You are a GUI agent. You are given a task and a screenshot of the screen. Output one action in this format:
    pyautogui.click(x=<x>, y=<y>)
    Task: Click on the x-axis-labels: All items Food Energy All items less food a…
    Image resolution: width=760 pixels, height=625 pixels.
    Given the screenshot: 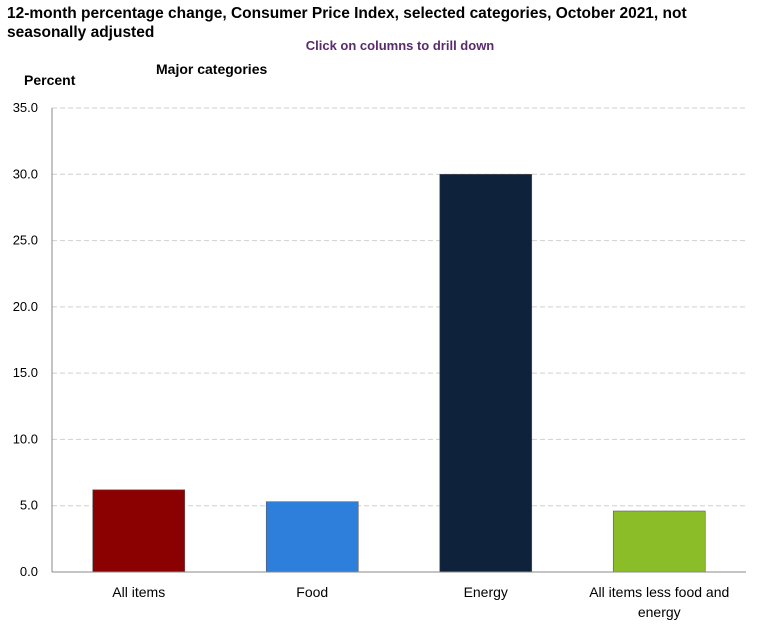 What is the action you would take?
    pyautogui.click(x=420, y=602)
    